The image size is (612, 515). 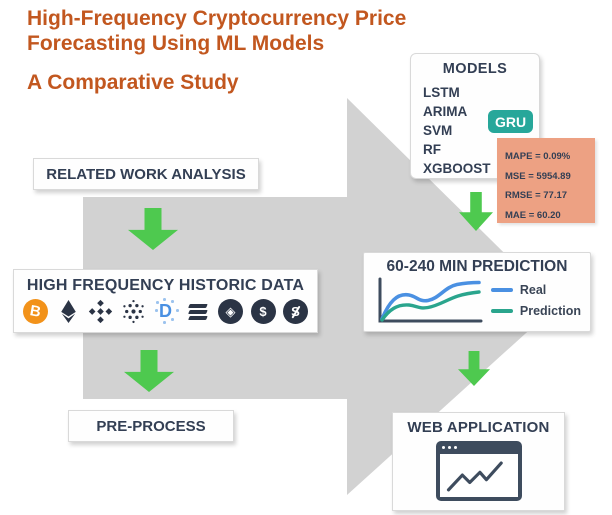 What do you see at coordinates (533, 290) in the screenshot?
I see `legend-label-real: Real` at bounding box center [533, 290].